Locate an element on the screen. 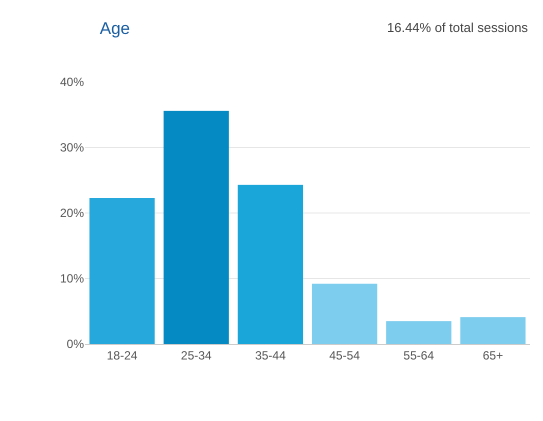  chart-title: Age is located at coordinates (115, 28).